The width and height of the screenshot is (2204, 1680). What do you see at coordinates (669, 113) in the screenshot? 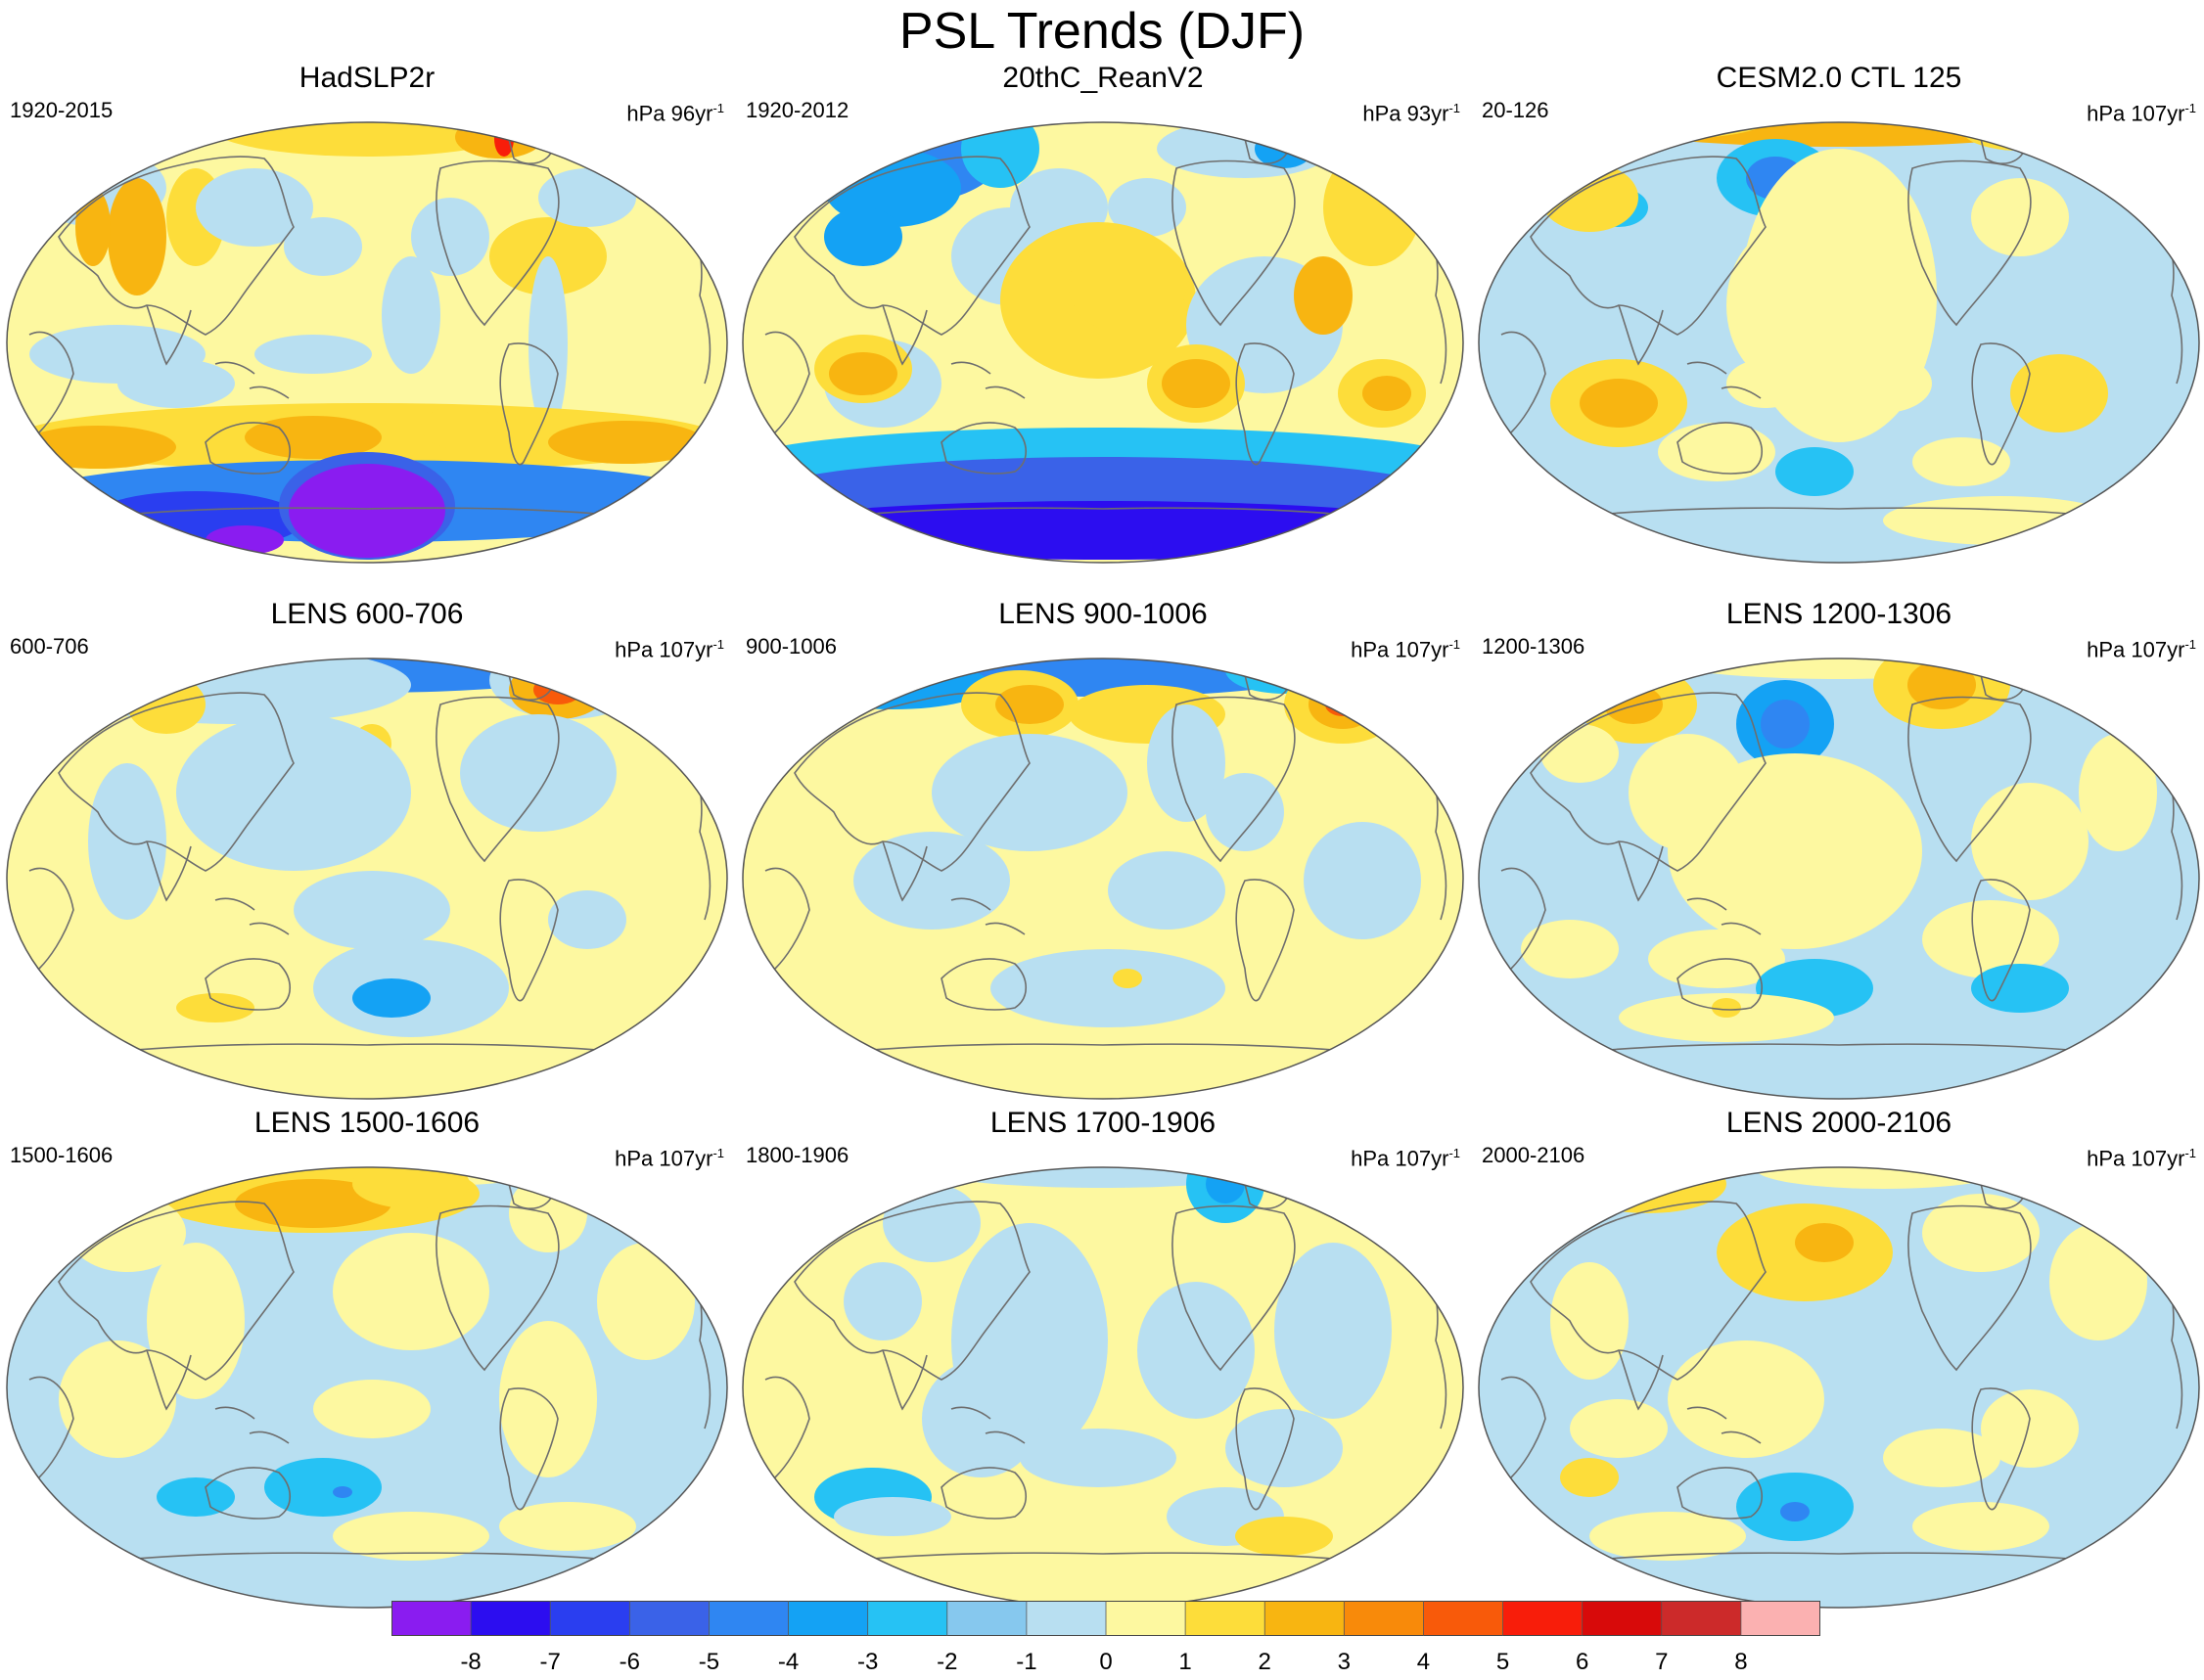
I see `units-text: hPa 96yr` at bounding box center [669, 113].